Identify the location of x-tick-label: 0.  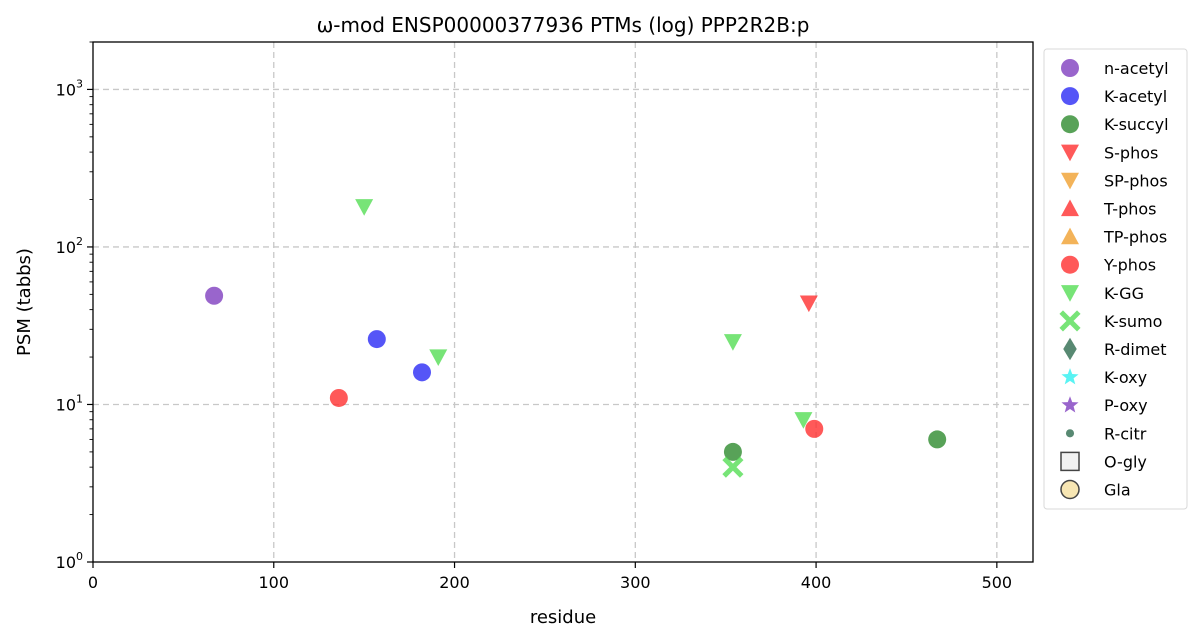
(93, 582).